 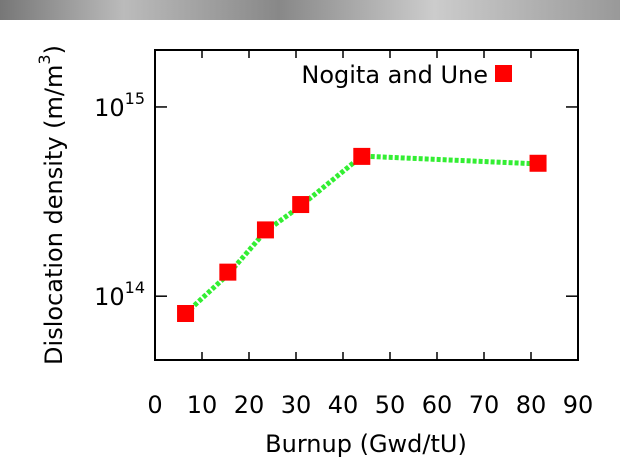 What do you see at coordinates (249, 405) in the screenshot?
I see `x-tick-label: 20` at bounding box center [249, 405].